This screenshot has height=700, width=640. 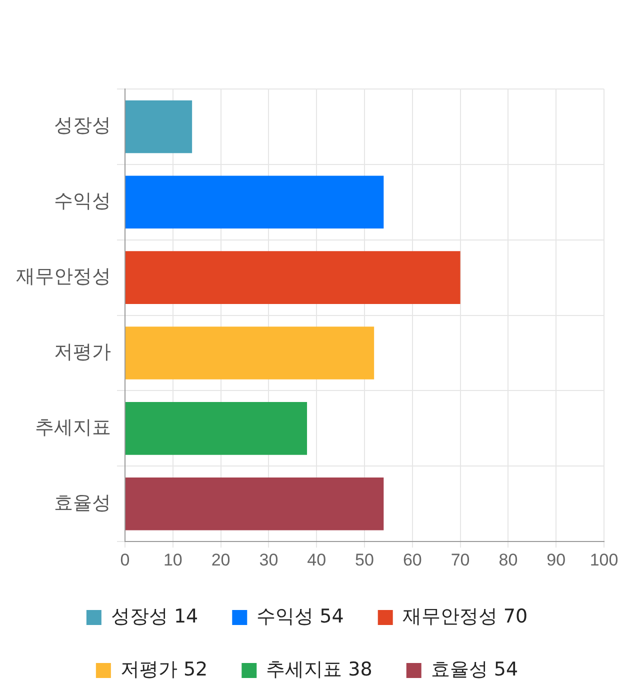 What do you see at coordinates (125, 560) in the screenshot?
I see `x-tick-label: 0` at bounding box center [125, 560].